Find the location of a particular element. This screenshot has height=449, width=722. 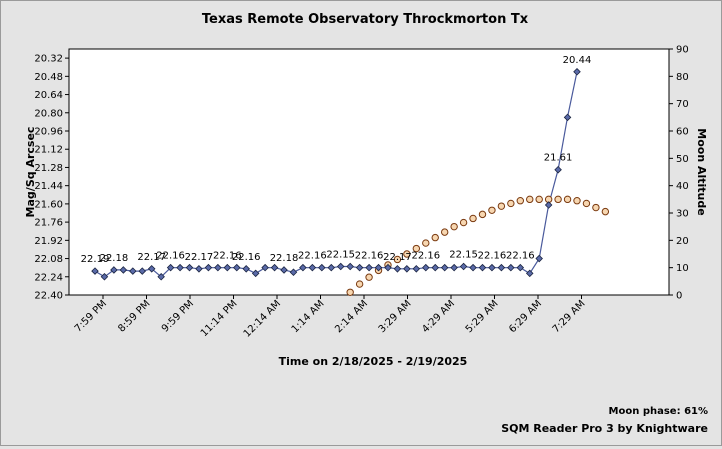

sqm-data-label: 22.17 is located at coordinates (199, 257).